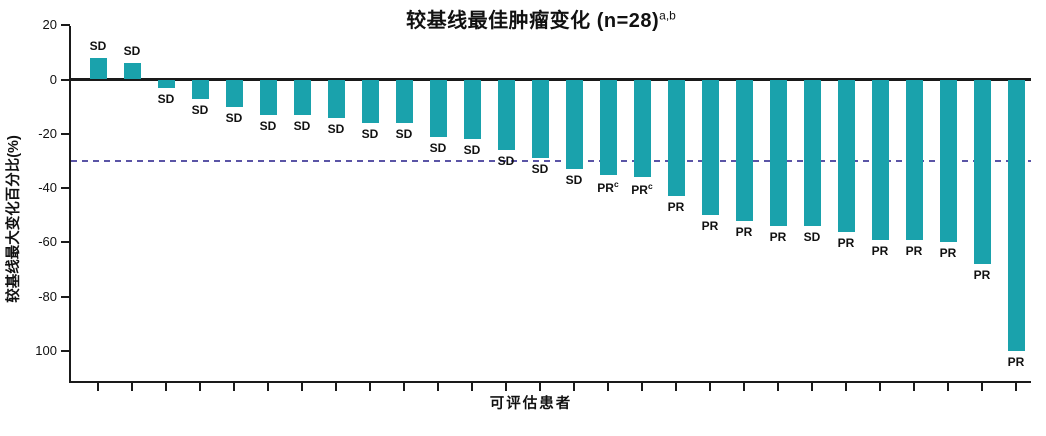 The height and width of the screenshot is (436, 1046). Describe the element at coordinates (47, 133) in the screenshot. I see `y-tick-label: -20` at that location.